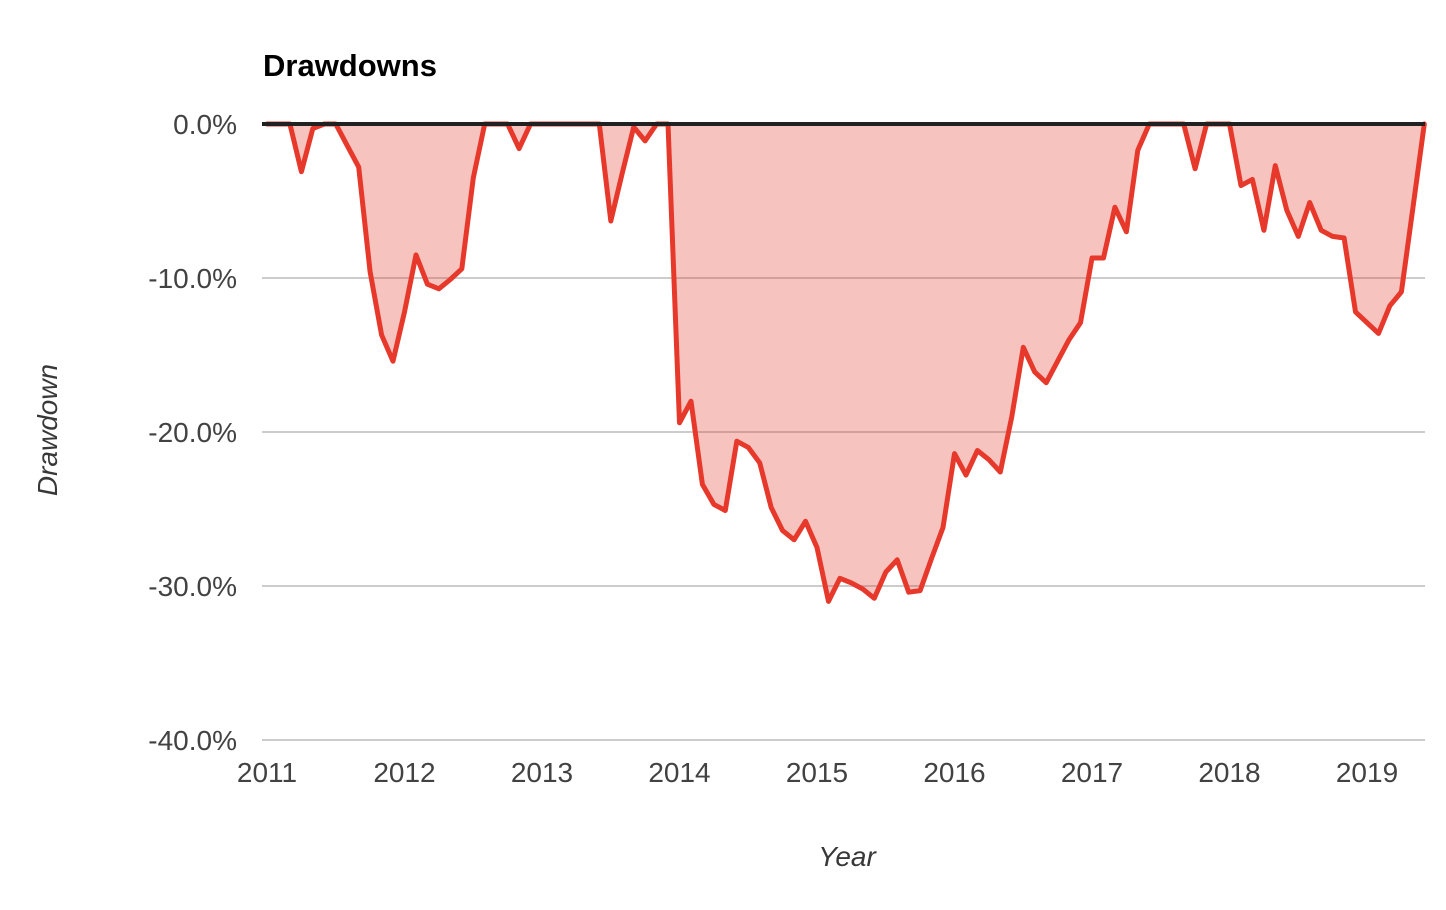  I want to click on y-tick-label: -20.0%, so click(192, 432).